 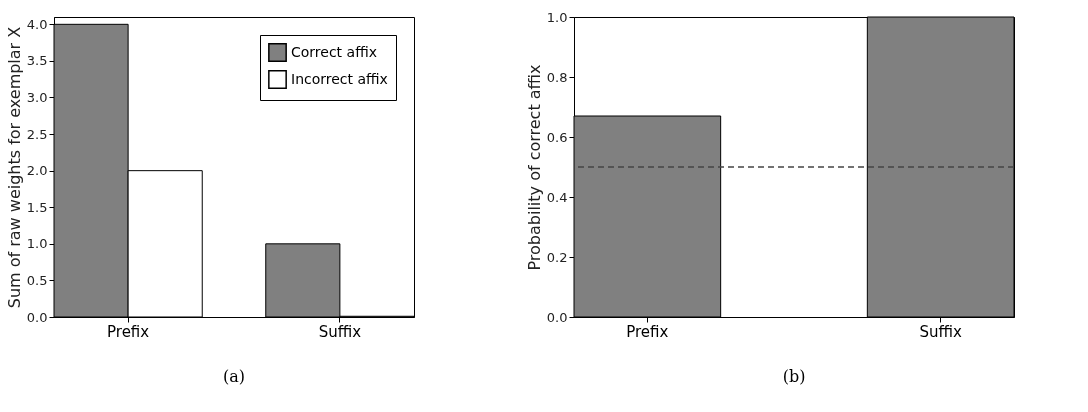 What do you see at coordinates (339, 78) in the screenshot?
I see `legend-label: Incorrect affix` at bounding box center [339, 78].